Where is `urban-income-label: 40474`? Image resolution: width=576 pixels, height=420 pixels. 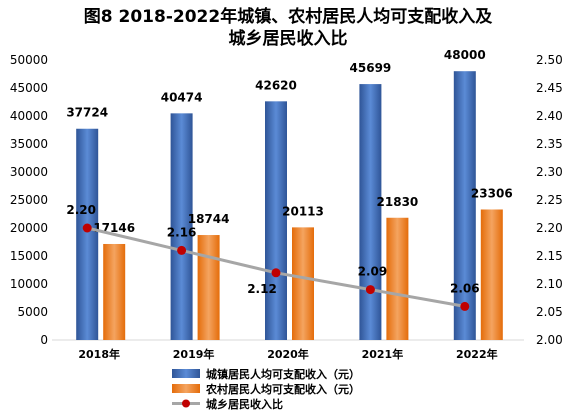
urban-income-label: 40474 is located at coordinates (182, 97).